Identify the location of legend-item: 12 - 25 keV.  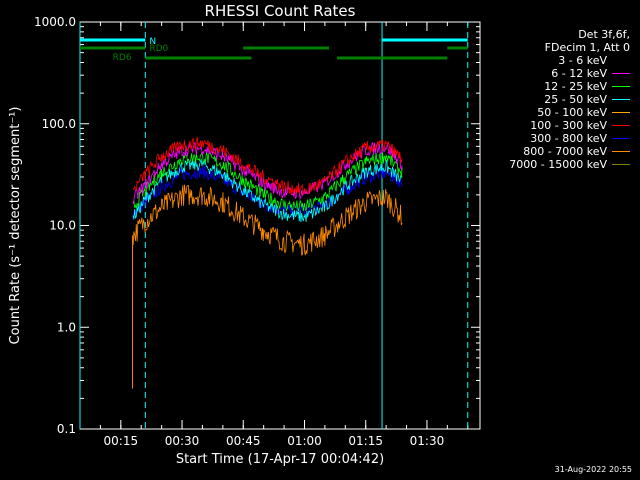
(554, 86).